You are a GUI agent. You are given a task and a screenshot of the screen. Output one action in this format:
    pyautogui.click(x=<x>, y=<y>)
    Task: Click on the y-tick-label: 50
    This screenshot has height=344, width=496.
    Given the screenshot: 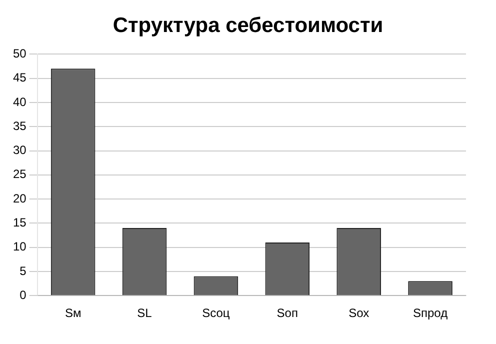 What is the action you would take?
    pyautogui.click(x=19, y=53)
    